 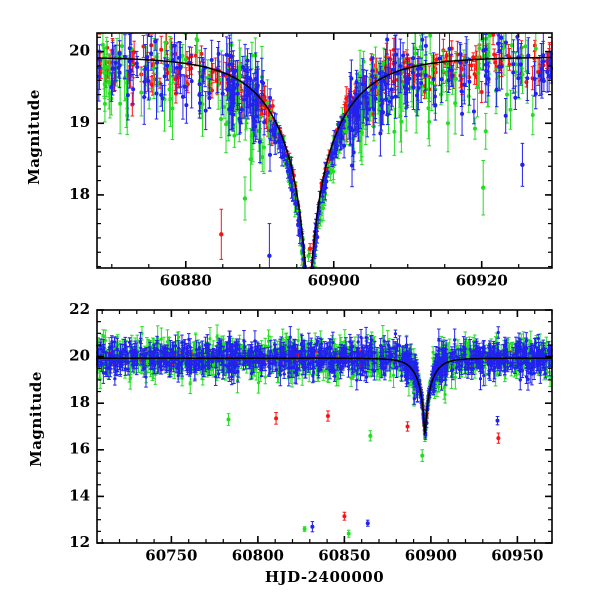 I want to click on top-panel-y-axis-label: Magnitude, so click(x=34, y=137).